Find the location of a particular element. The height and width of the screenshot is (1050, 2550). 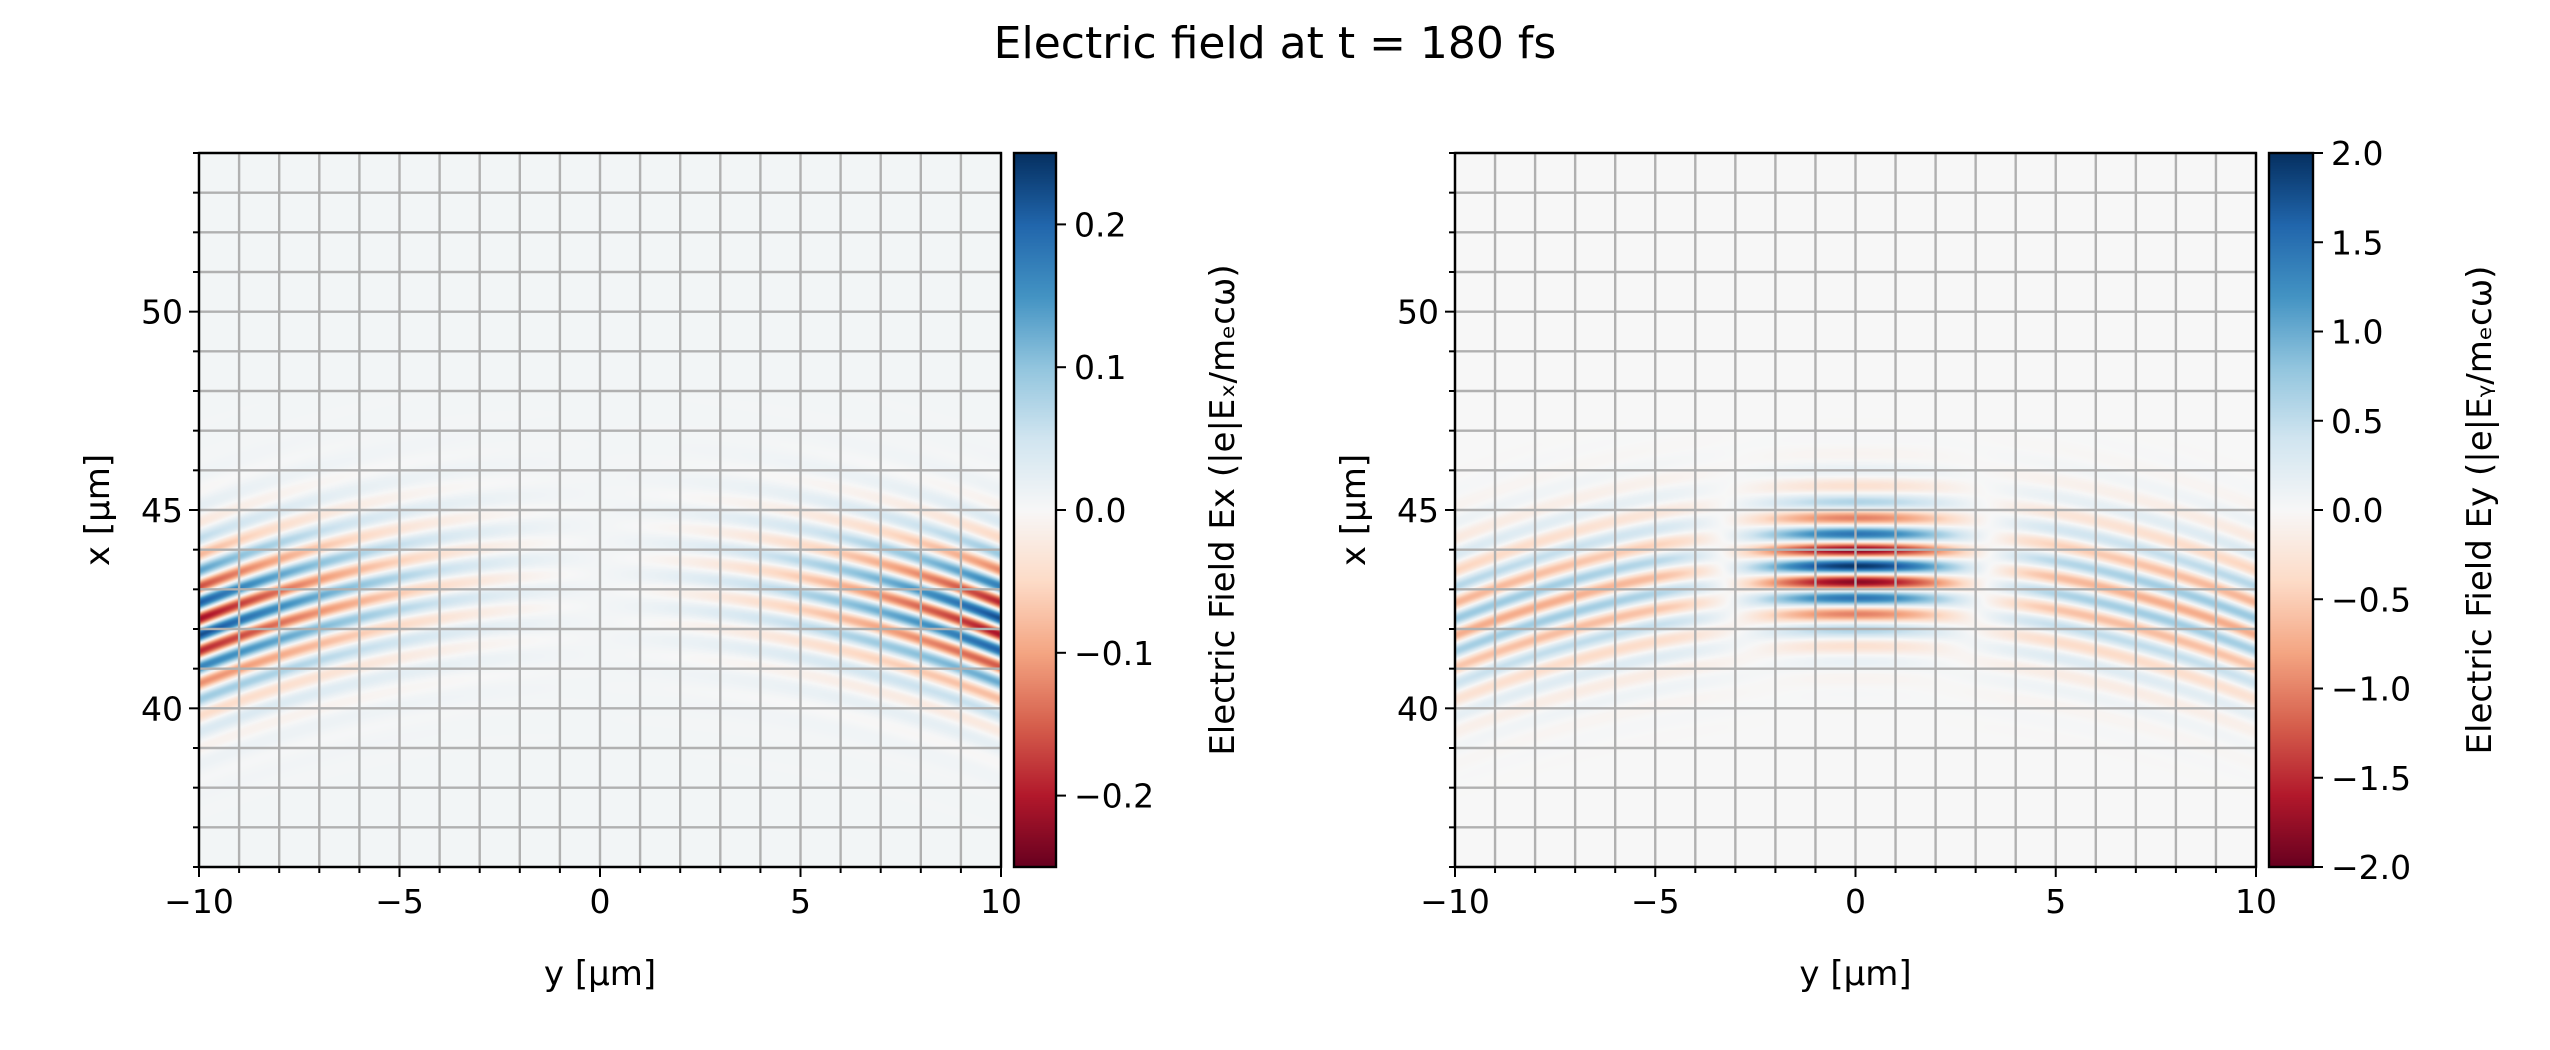

colorbar-frame is located at coordinates (2291, 510).